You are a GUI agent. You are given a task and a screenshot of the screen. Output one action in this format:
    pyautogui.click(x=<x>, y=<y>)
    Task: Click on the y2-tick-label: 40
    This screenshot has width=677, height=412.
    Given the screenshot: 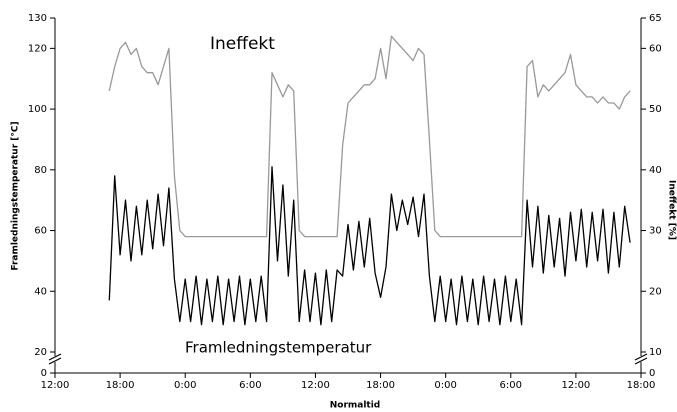 What is the action you would take?
    pyautogui.click(x=655, y=170)
    